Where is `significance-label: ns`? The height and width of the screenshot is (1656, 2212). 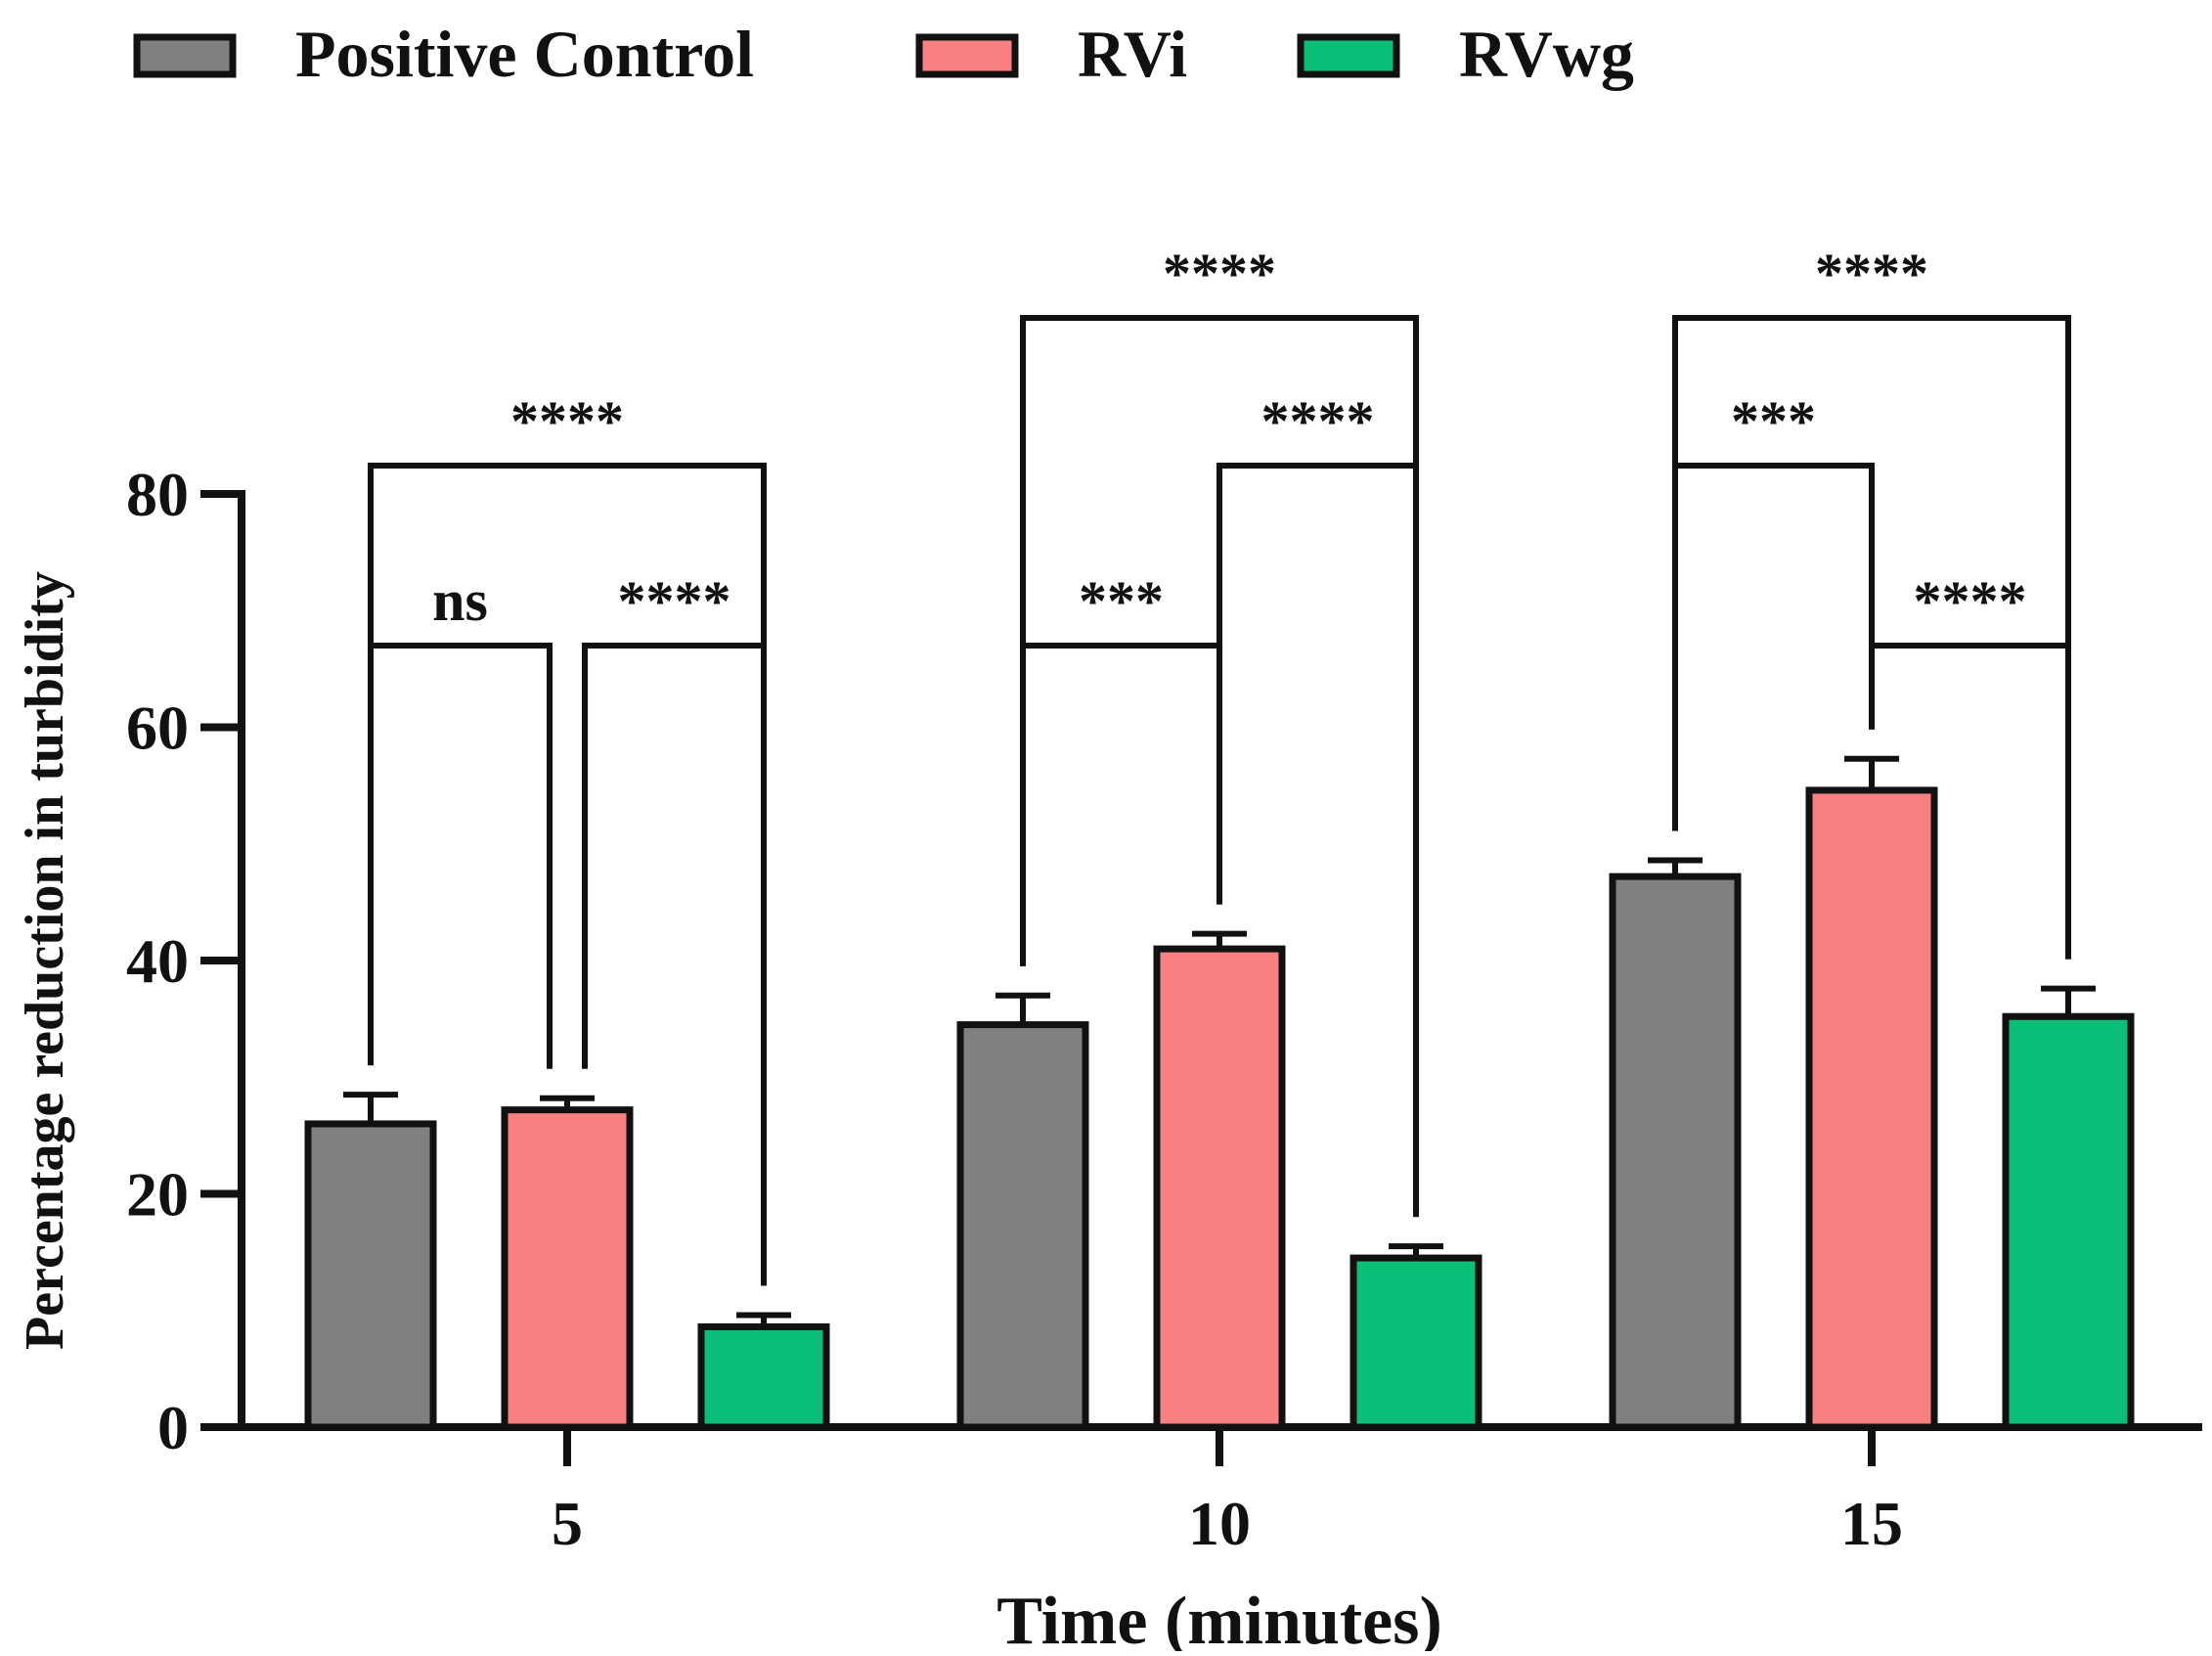
significance-label: ns is located at coordinates (460, 600).